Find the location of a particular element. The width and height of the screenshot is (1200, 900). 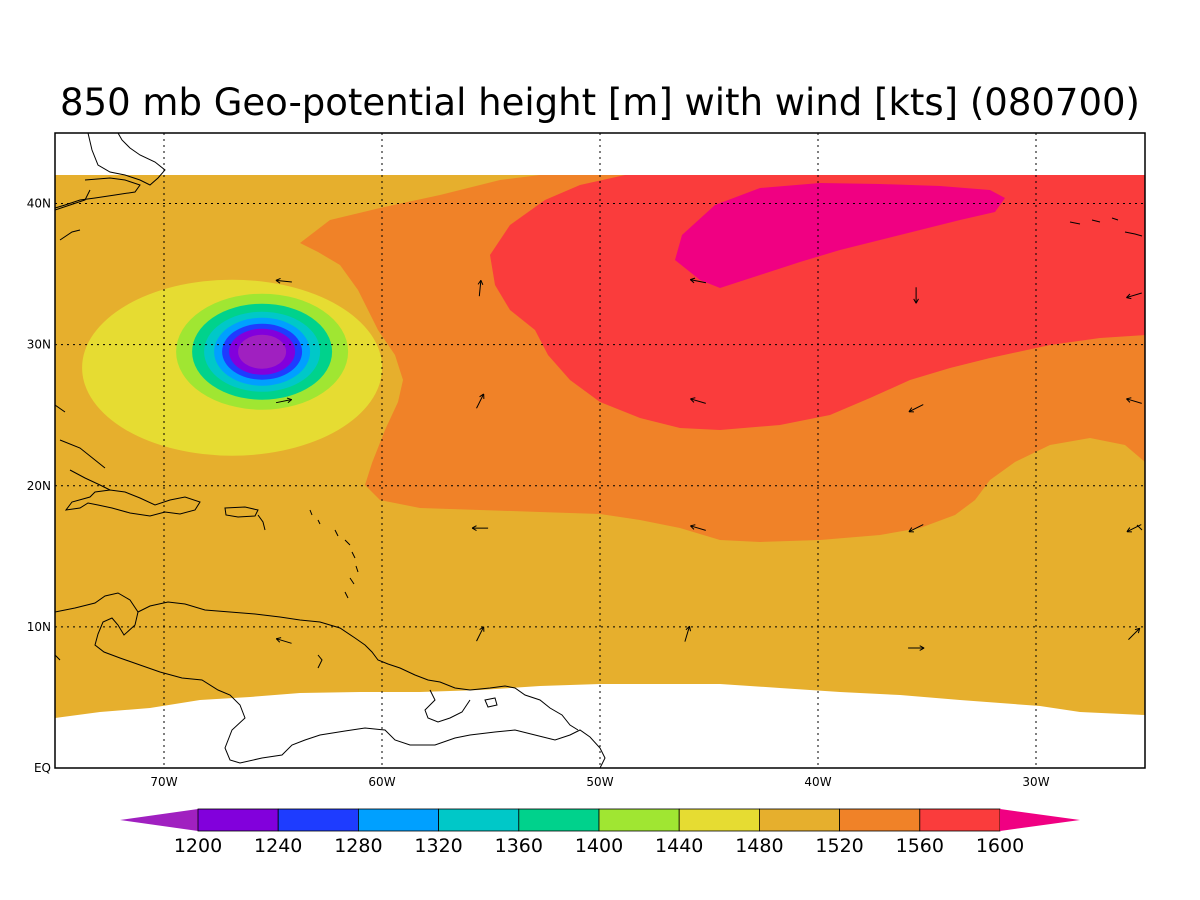

colorbar-level-label: 1280 is located at coordinates (358, 846).